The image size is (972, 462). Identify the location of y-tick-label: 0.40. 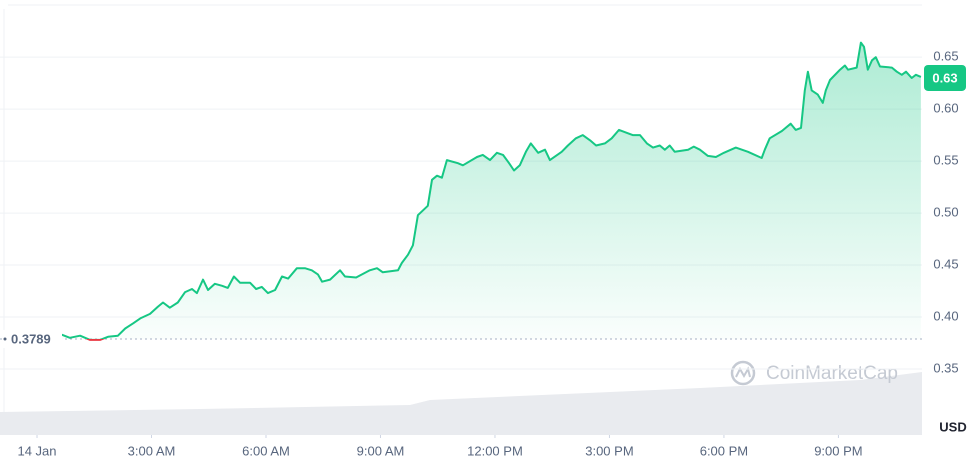
(945, 315).